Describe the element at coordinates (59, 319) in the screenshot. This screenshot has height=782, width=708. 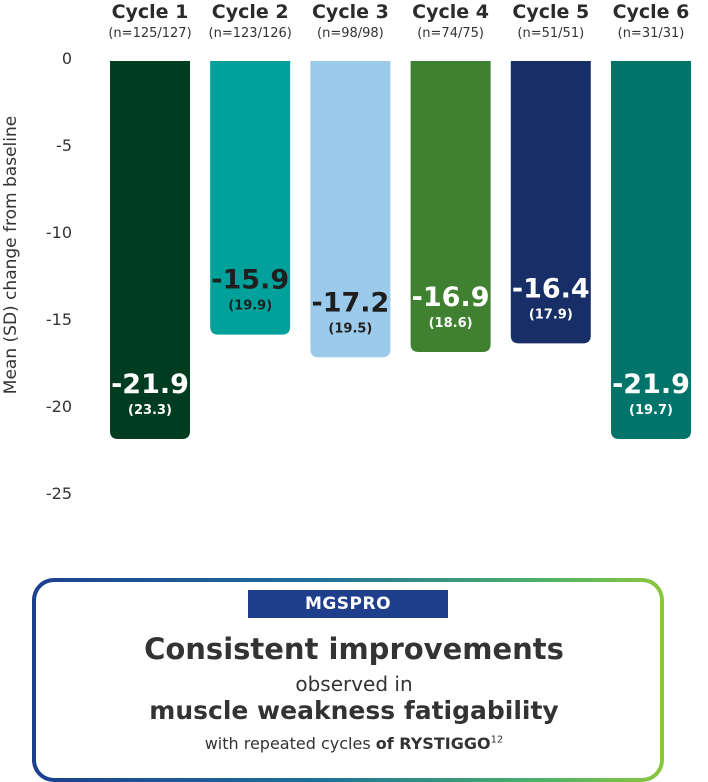
I see `y-tick-label: -15` at that location.